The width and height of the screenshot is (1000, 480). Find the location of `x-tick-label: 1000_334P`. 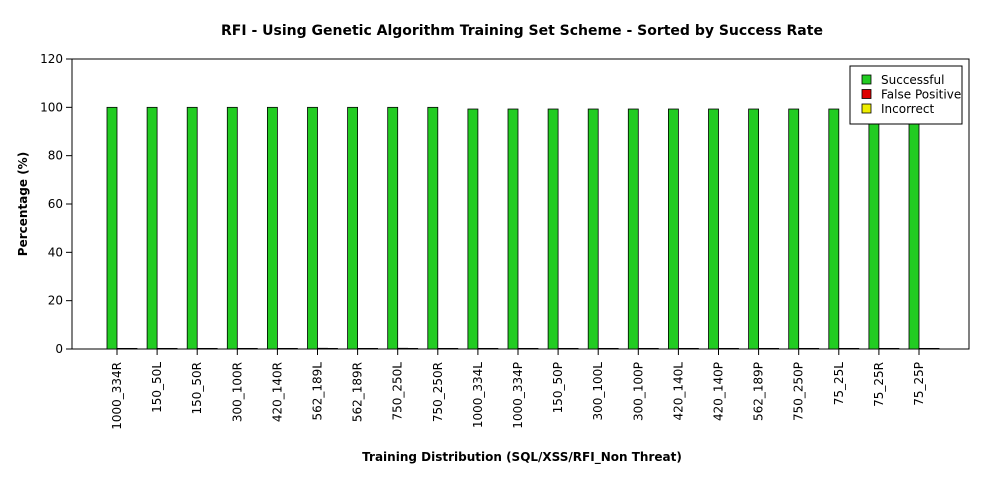

x-tick-label: 1000_334P is located at coordinates (518, 395).